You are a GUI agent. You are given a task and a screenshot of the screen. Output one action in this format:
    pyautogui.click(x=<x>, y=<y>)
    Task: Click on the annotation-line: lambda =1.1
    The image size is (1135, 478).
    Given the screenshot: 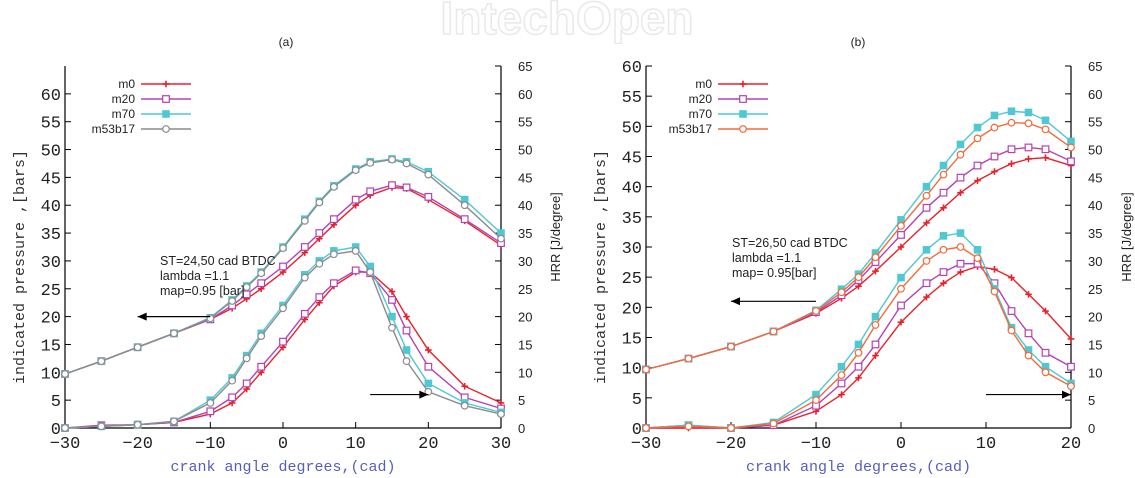 What is the action you would take?
    pyautogui.click(x=194, y=276)
    